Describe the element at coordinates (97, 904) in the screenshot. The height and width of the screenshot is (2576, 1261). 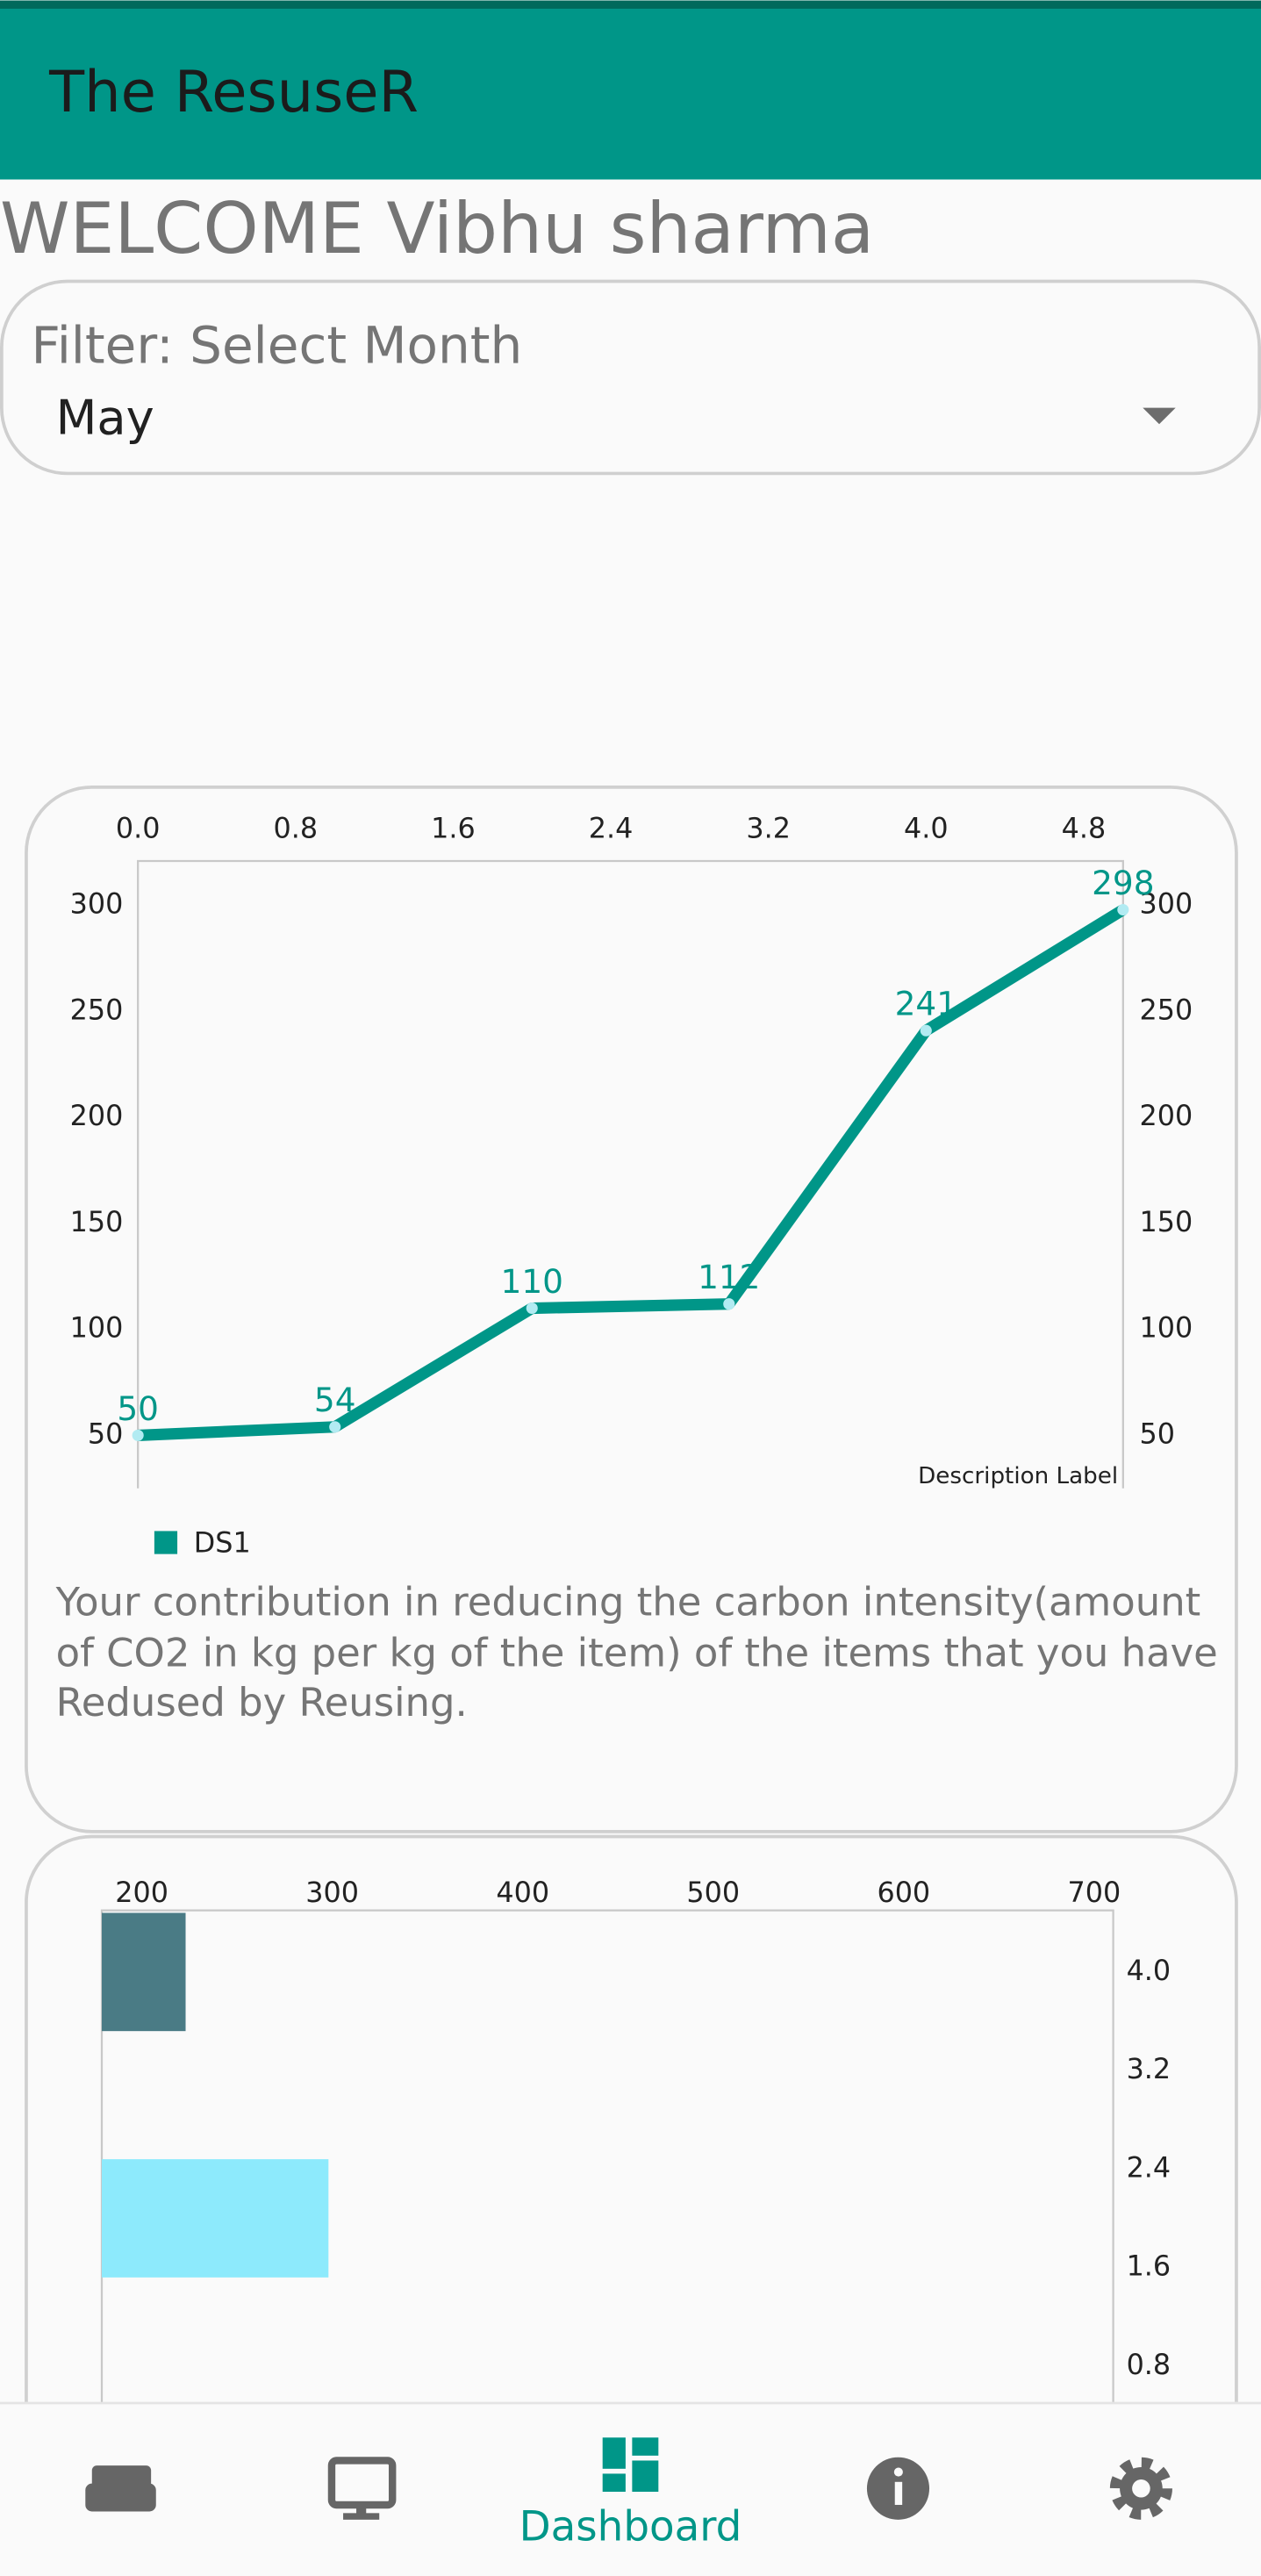
I see `y-tick-label: 300` at that location.